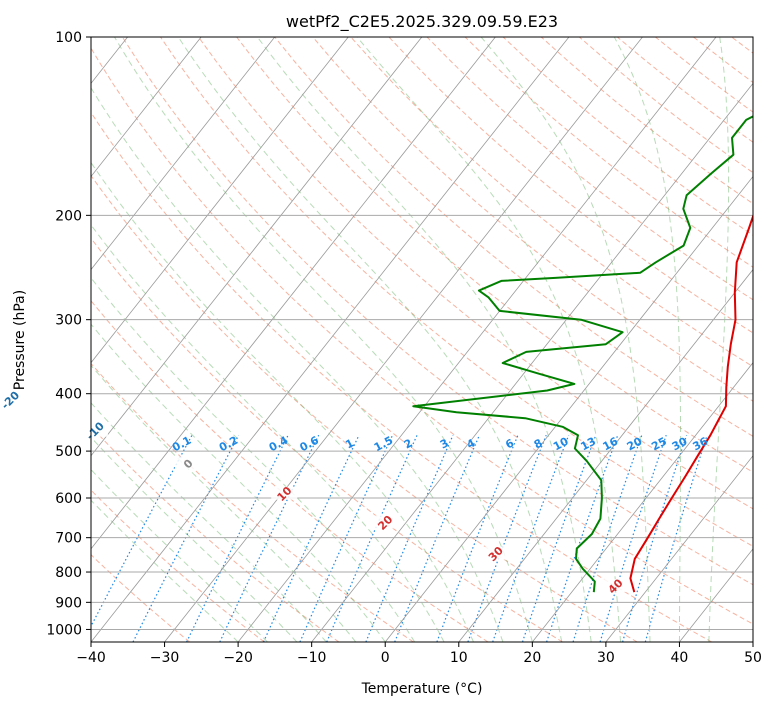 The image size is (775, 708). Describe the element at coordinates (64, 630) in the screenshot. I see `y-tick-label: 1000` at that location.